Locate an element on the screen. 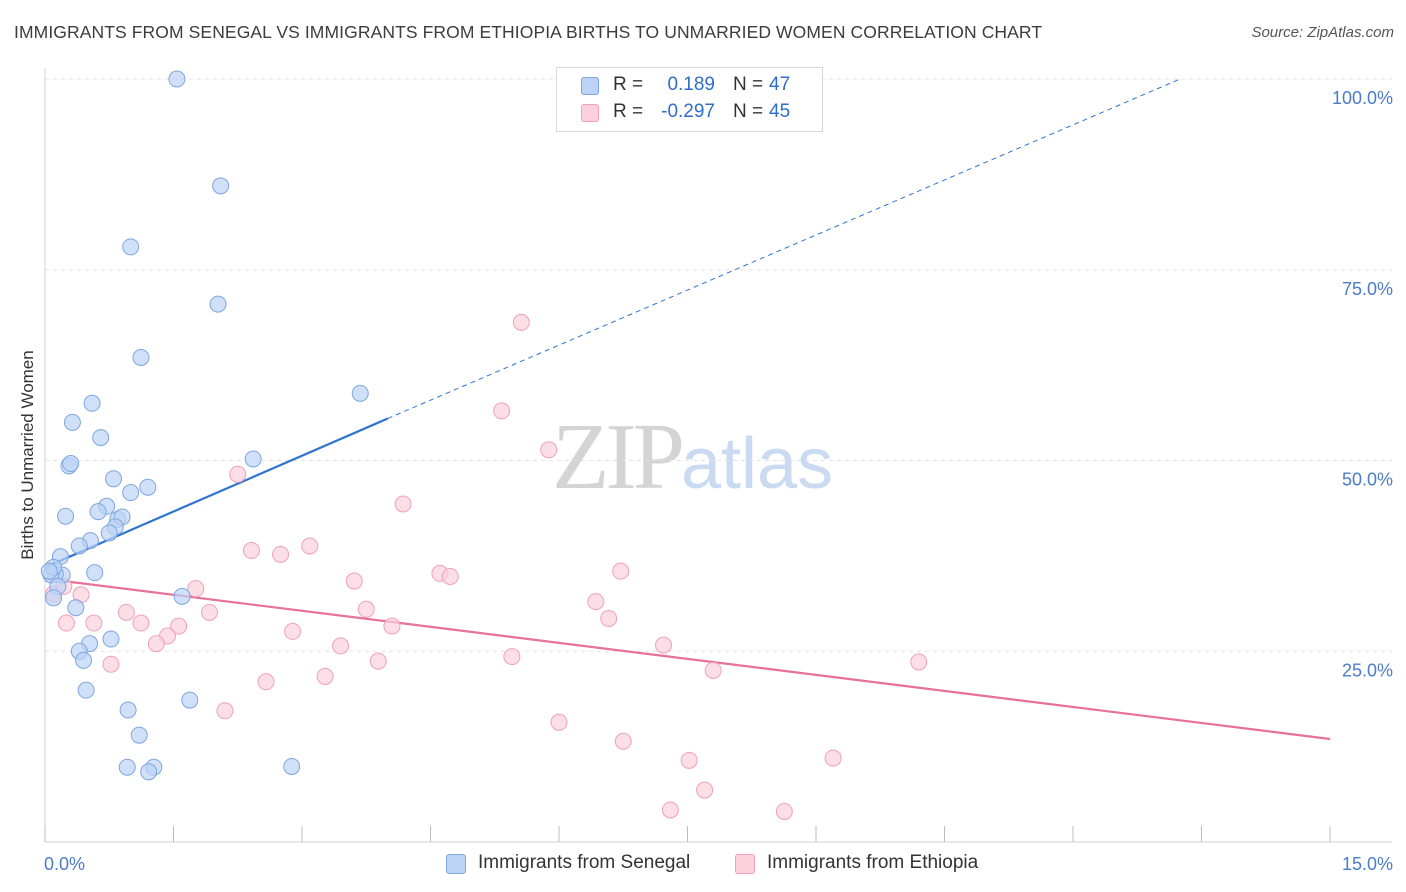  watermark-atlas: atlas is located at coordinates (757, 464).